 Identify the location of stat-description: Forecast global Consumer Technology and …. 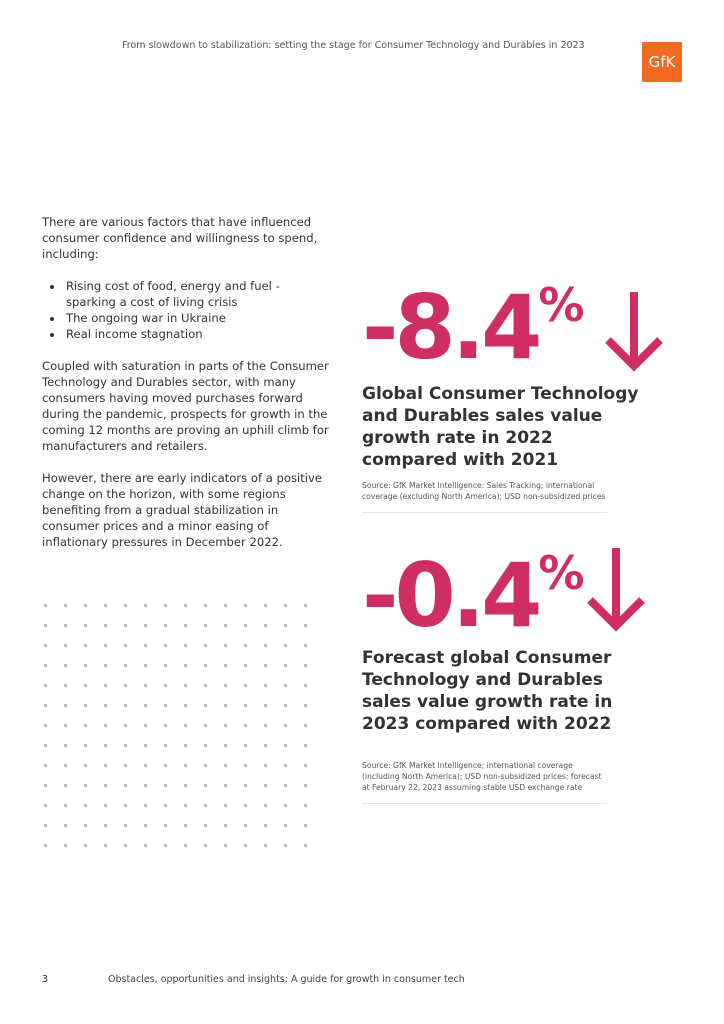
(487, 691).